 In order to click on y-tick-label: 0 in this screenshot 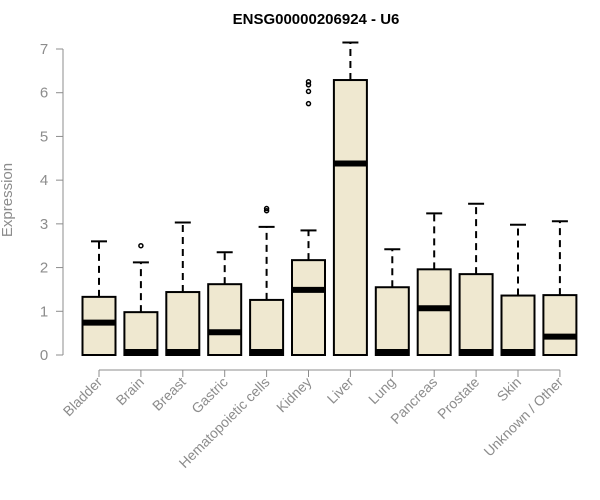, I will do `click(44, 355)`.